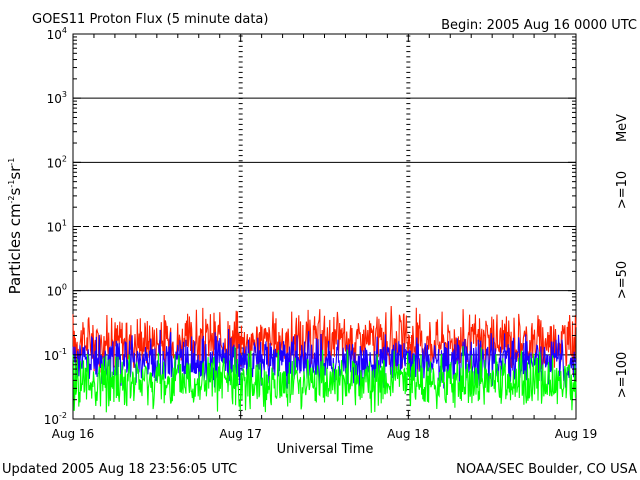 The height and width of the screenshot is (480, 640). I want to click on y-tick-exponent: 3, so click(64, 94).